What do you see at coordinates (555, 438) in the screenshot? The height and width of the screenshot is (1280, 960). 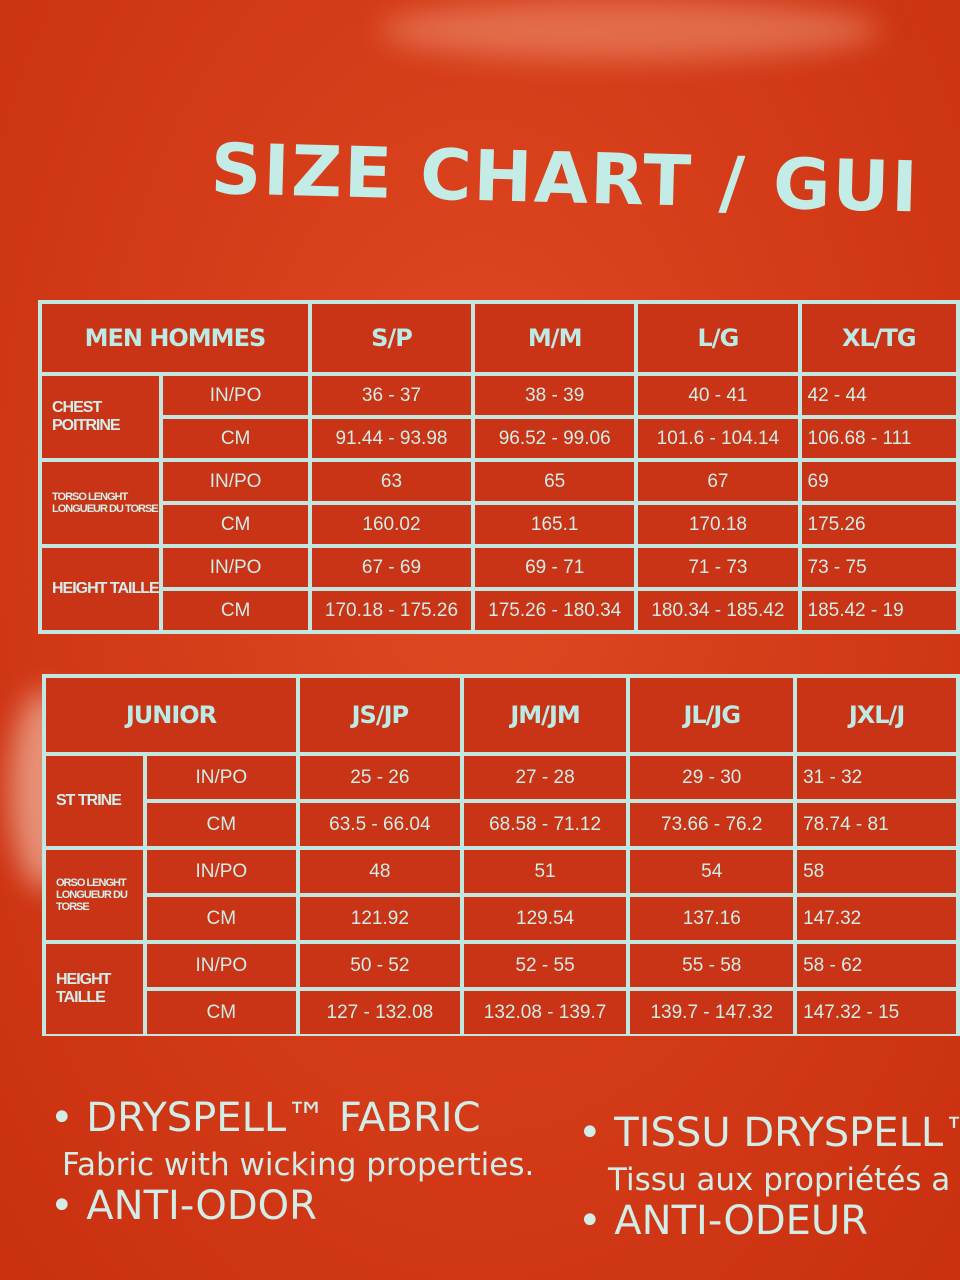 I see `size-value: 96.52 - 99.06` at bounding box center [555, 438].